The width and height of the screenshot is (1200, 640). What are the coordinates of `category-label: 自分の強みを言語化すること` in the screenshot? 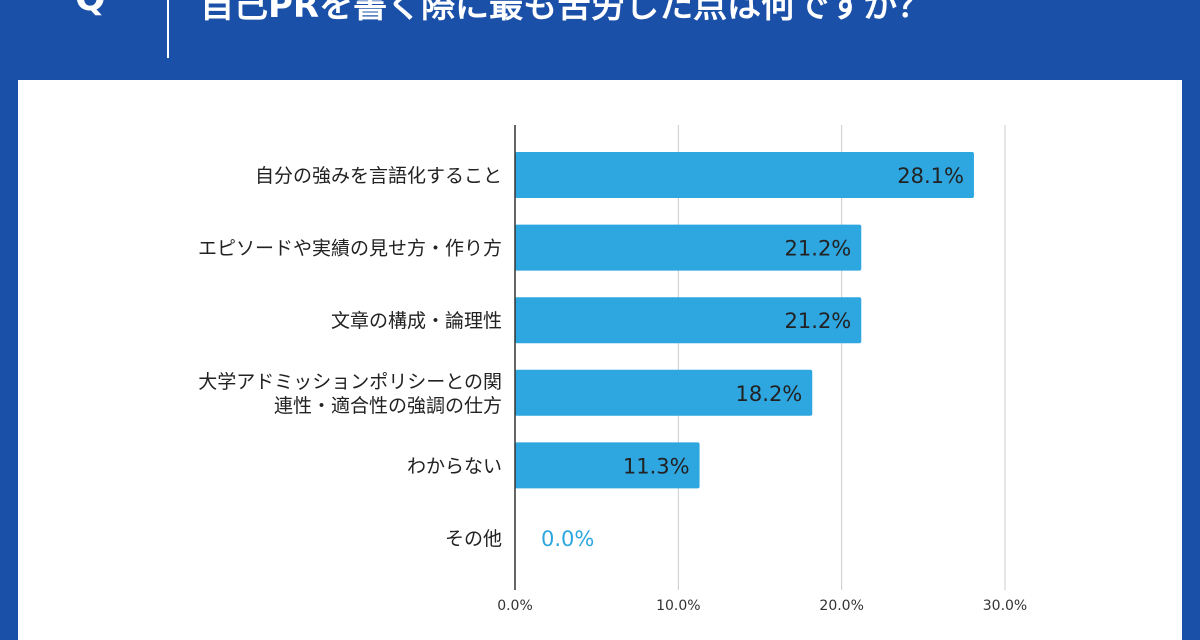 It's located at (378, 176).